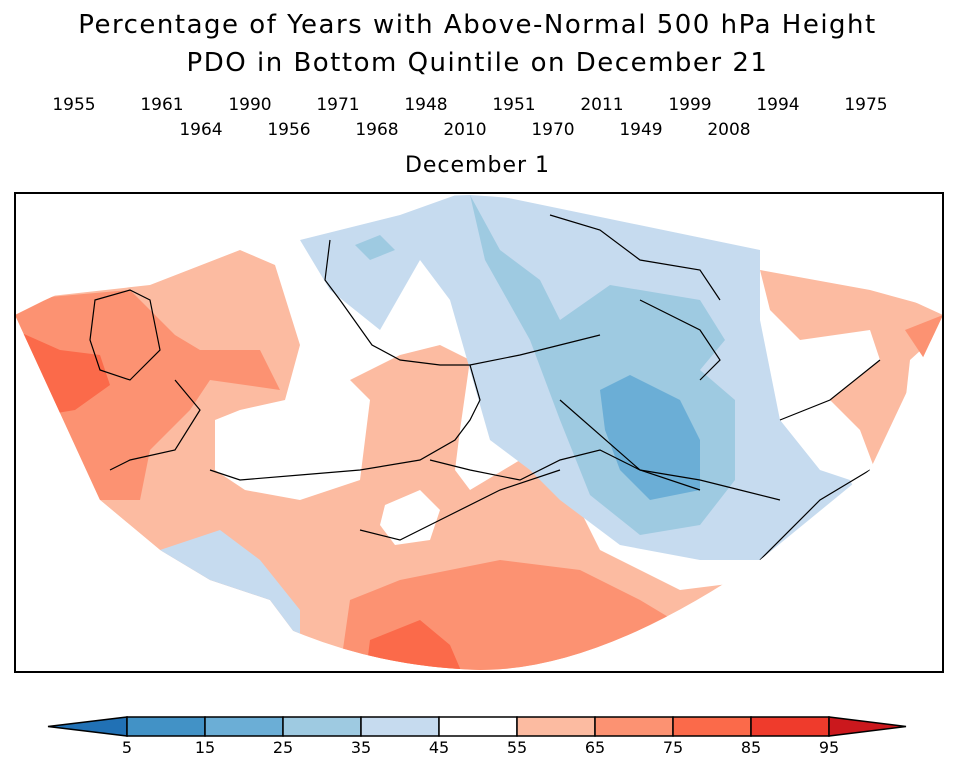  I want to click on year: 1949, so click(641, 130).